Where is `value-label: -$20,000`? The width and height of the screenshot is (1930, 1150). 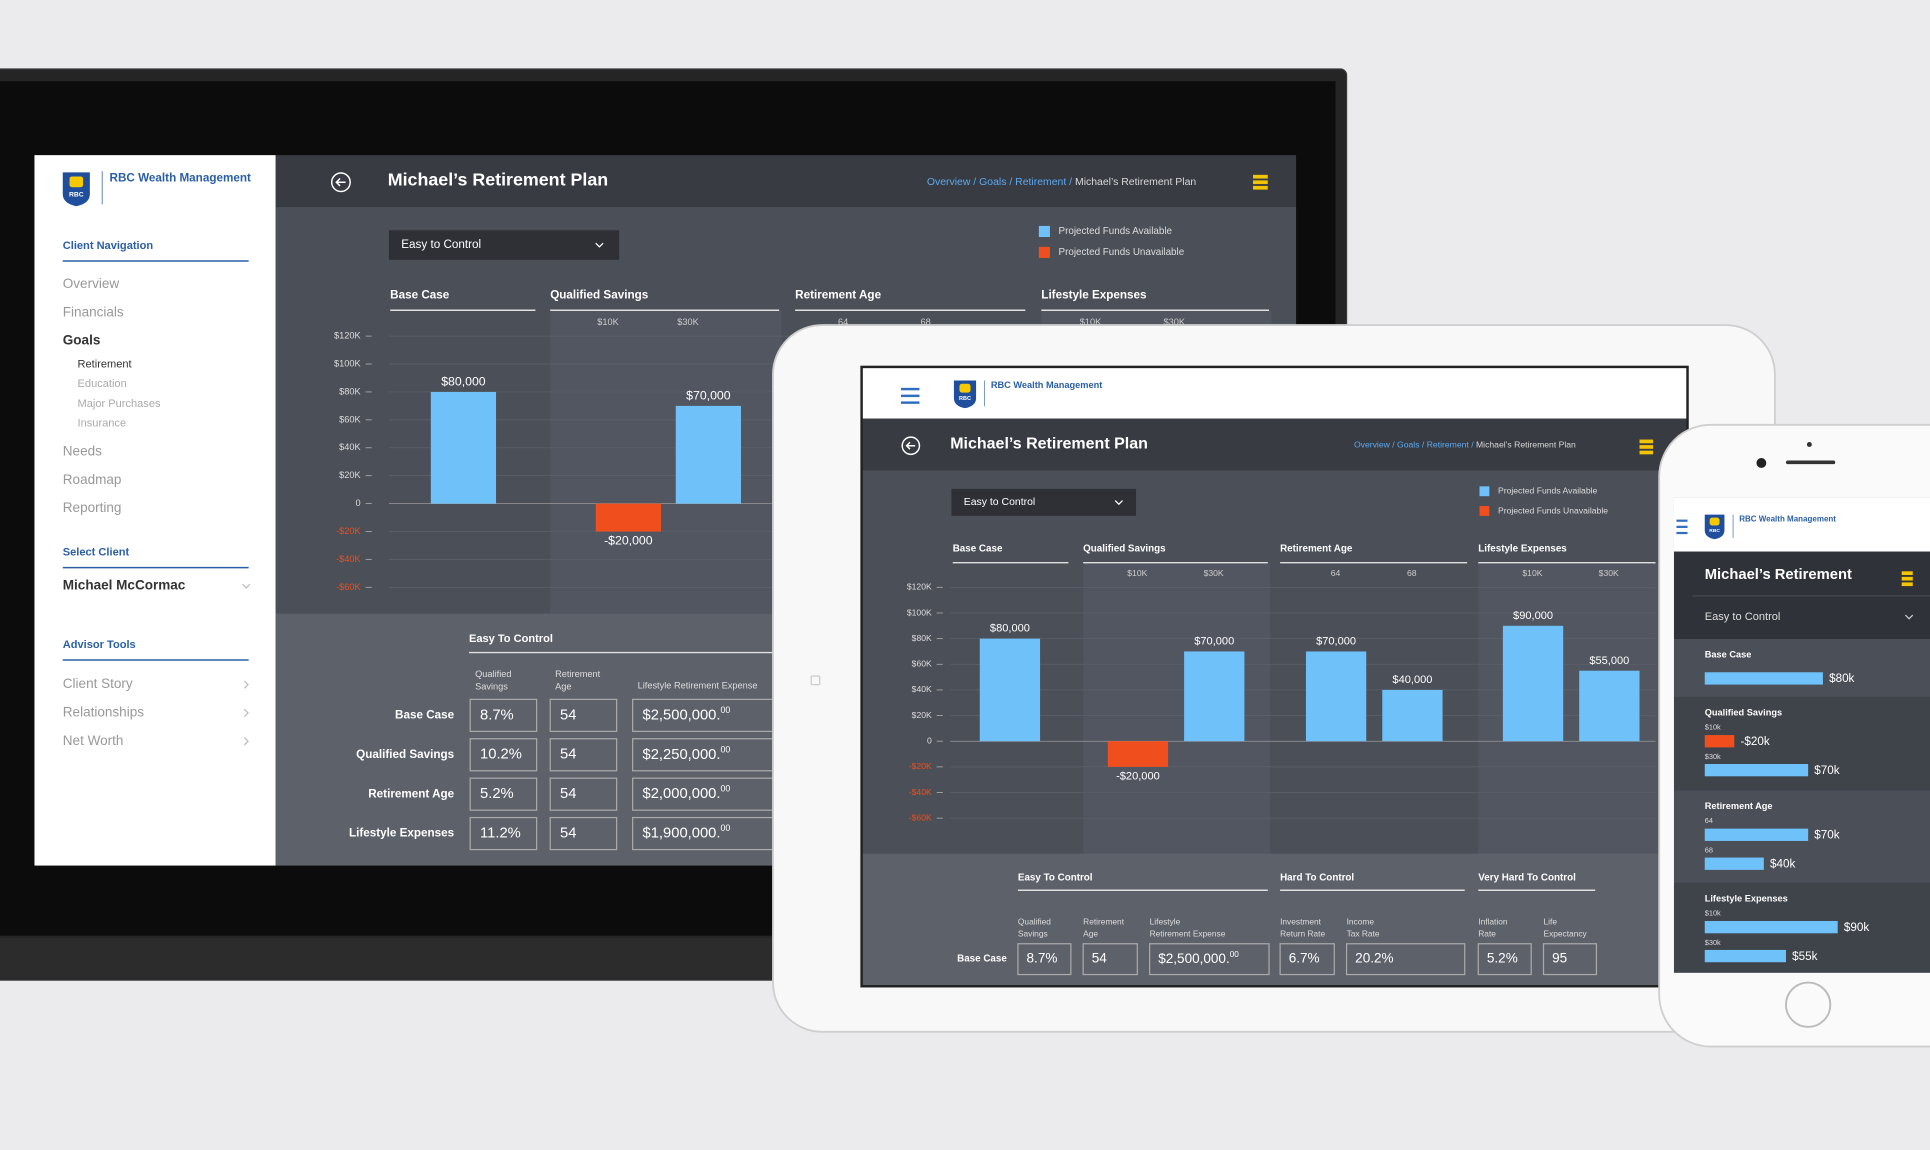
value-label: -$20,000 is located at coordinates (1138, 777).